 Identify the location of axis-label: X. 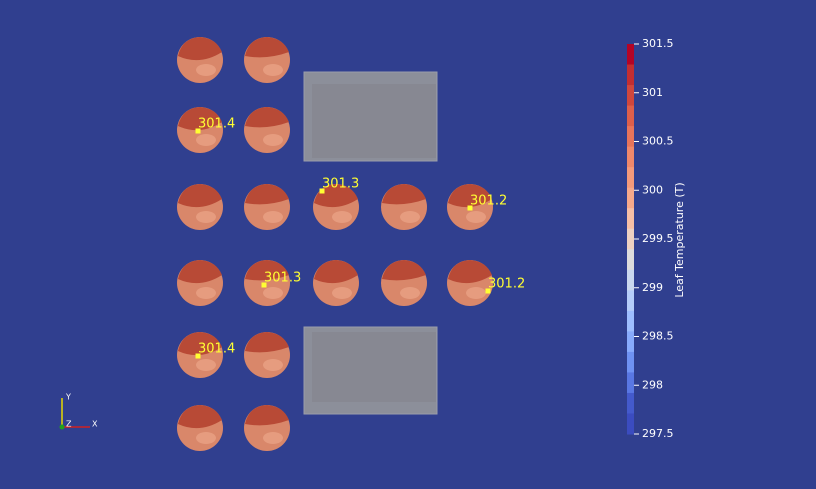
(95, 424).